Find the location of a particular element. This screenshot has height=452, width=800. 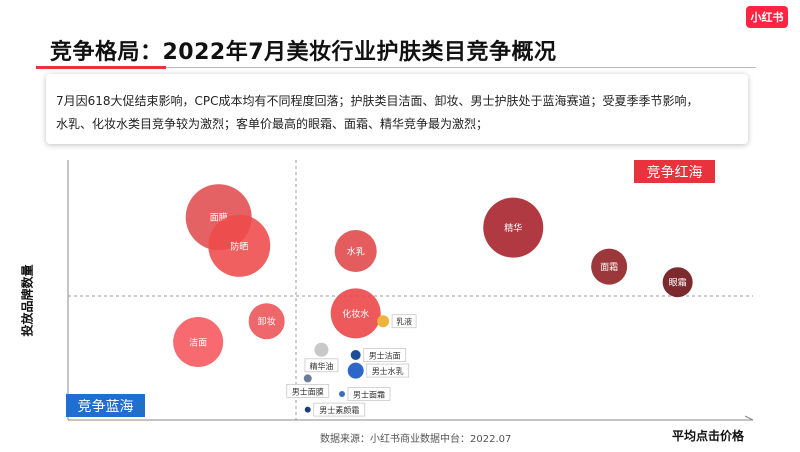

bubble-label-15: 男士素颜霜 is located at coordinates (339, 410).